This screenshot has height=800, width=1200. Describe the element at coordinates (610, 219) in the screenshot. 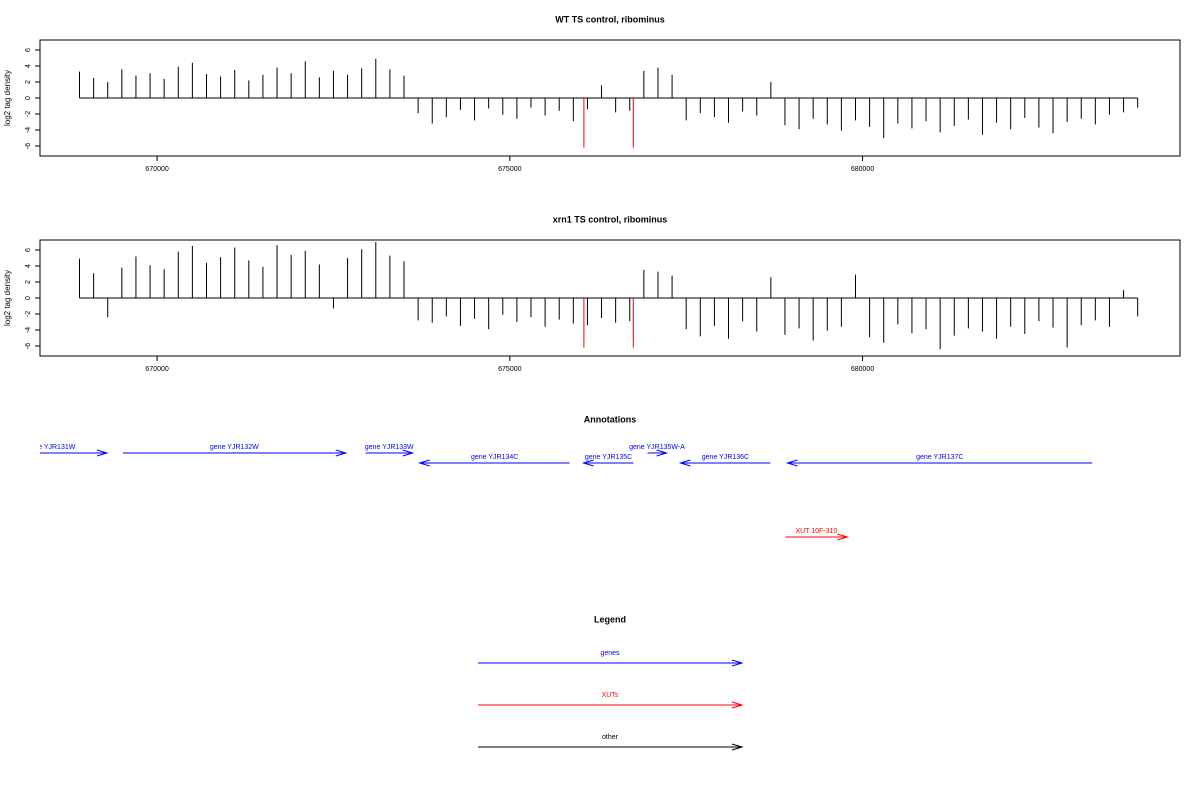

I see `chart-title: xrn1 TS control, ribominus` at that location.